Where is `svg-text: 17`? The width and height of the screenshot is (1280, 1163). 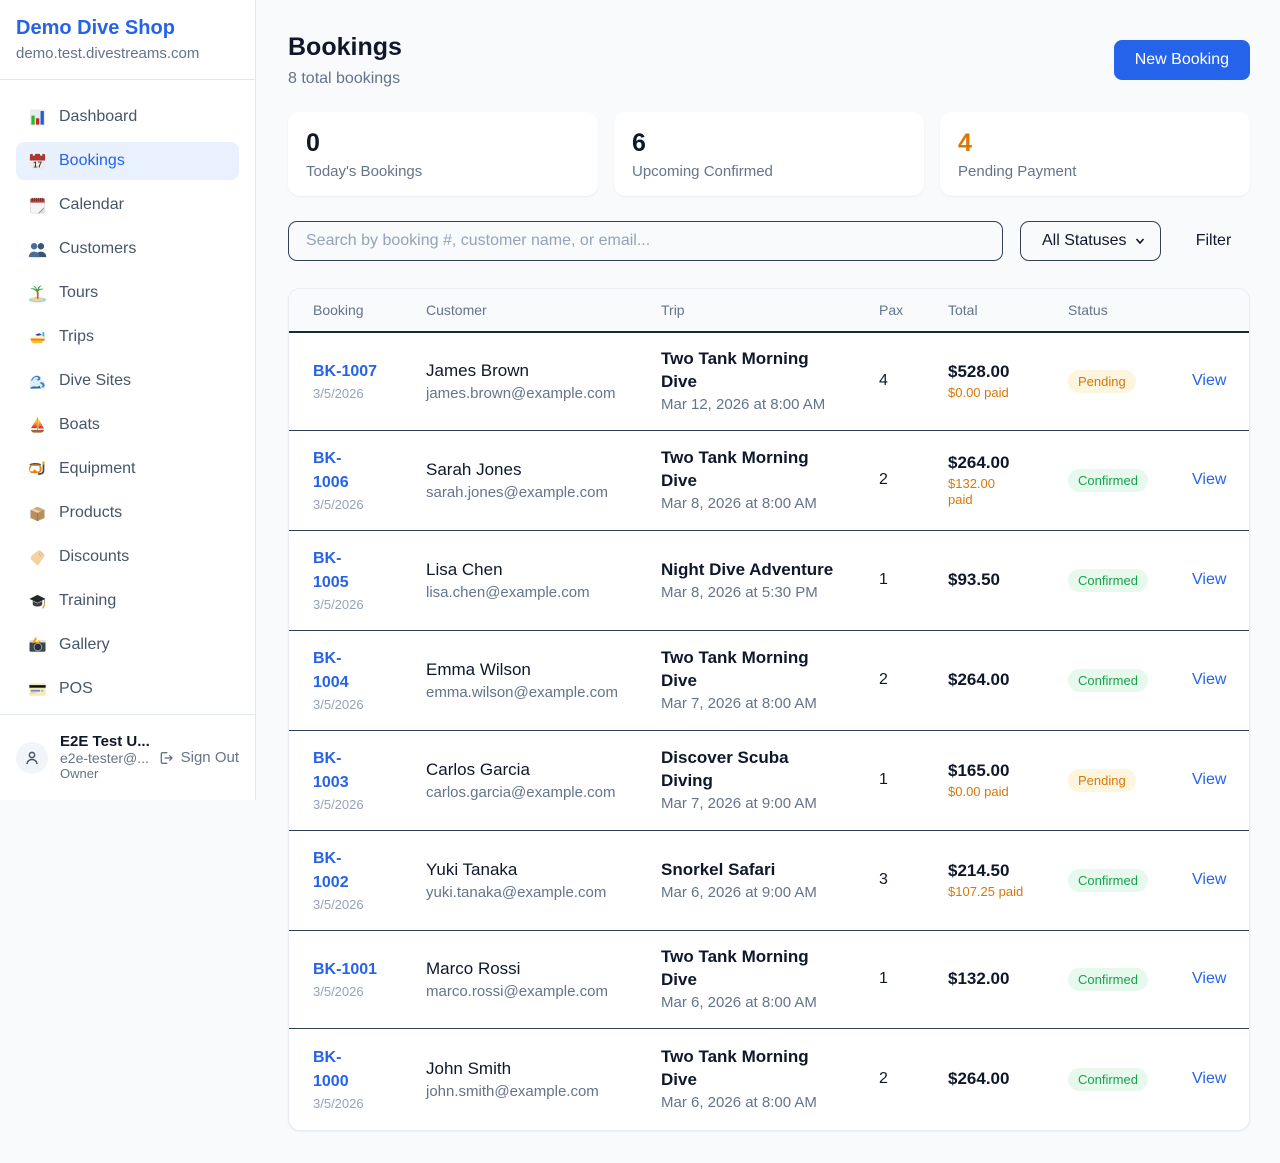
svg-text: 17 is located at coordinates (38, 164).